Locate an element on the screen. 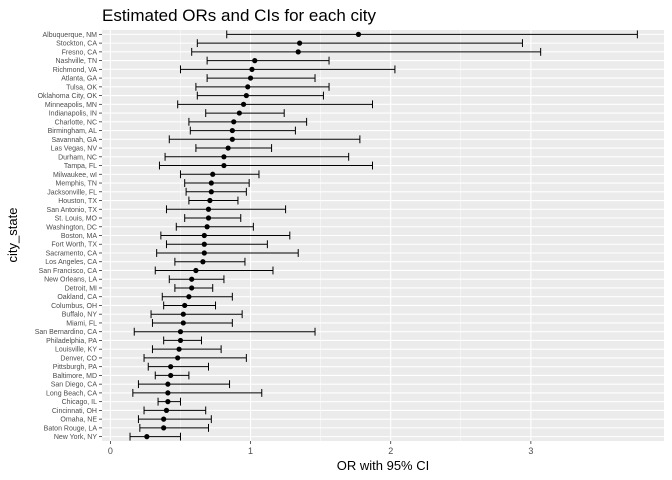 The width and height of the screenshot is (672, 480). y-tick-label: San Antonio, TX is located at coordinates (72, 210).